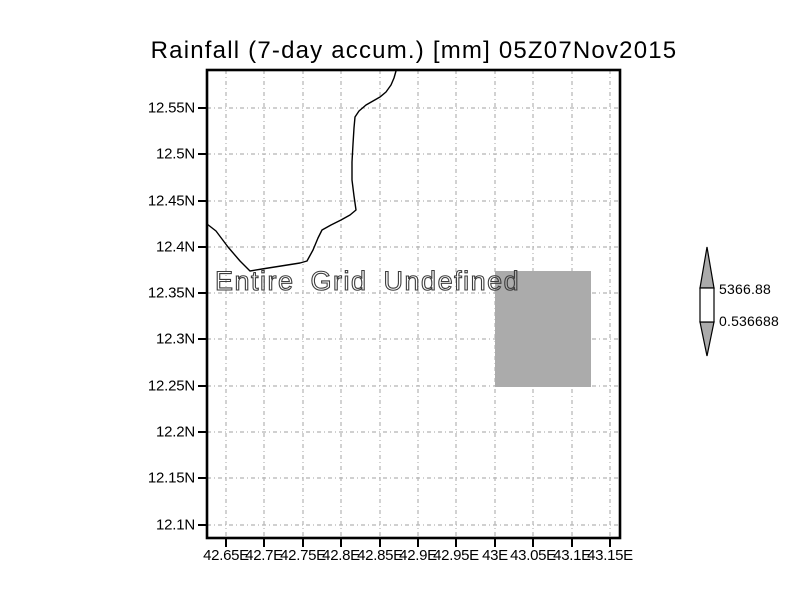  Describe the element at coordinates (175, 154) in the screenshot. I see `y-tick-label: 12.5N` at that location.